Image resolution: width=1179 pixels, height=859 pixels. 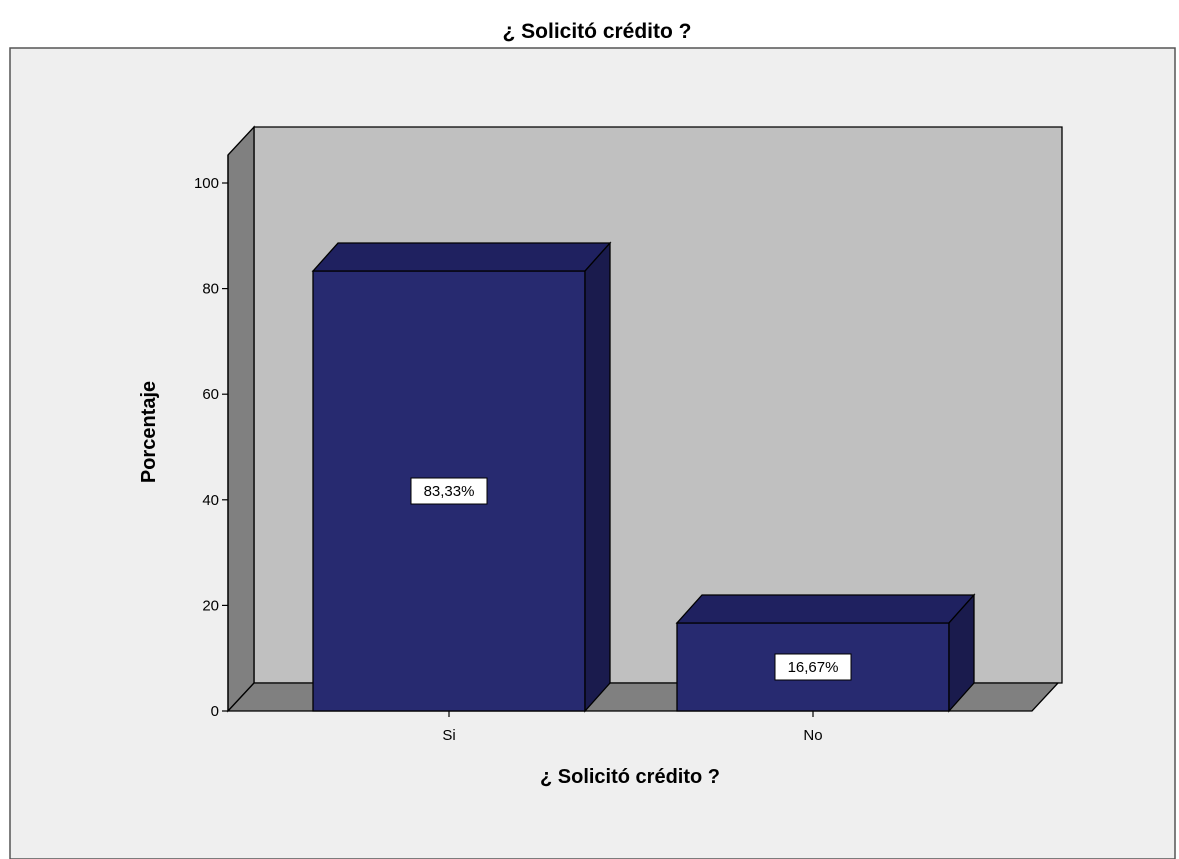 I want to click on y-tick-label: 20, so click(x=210, y=605).